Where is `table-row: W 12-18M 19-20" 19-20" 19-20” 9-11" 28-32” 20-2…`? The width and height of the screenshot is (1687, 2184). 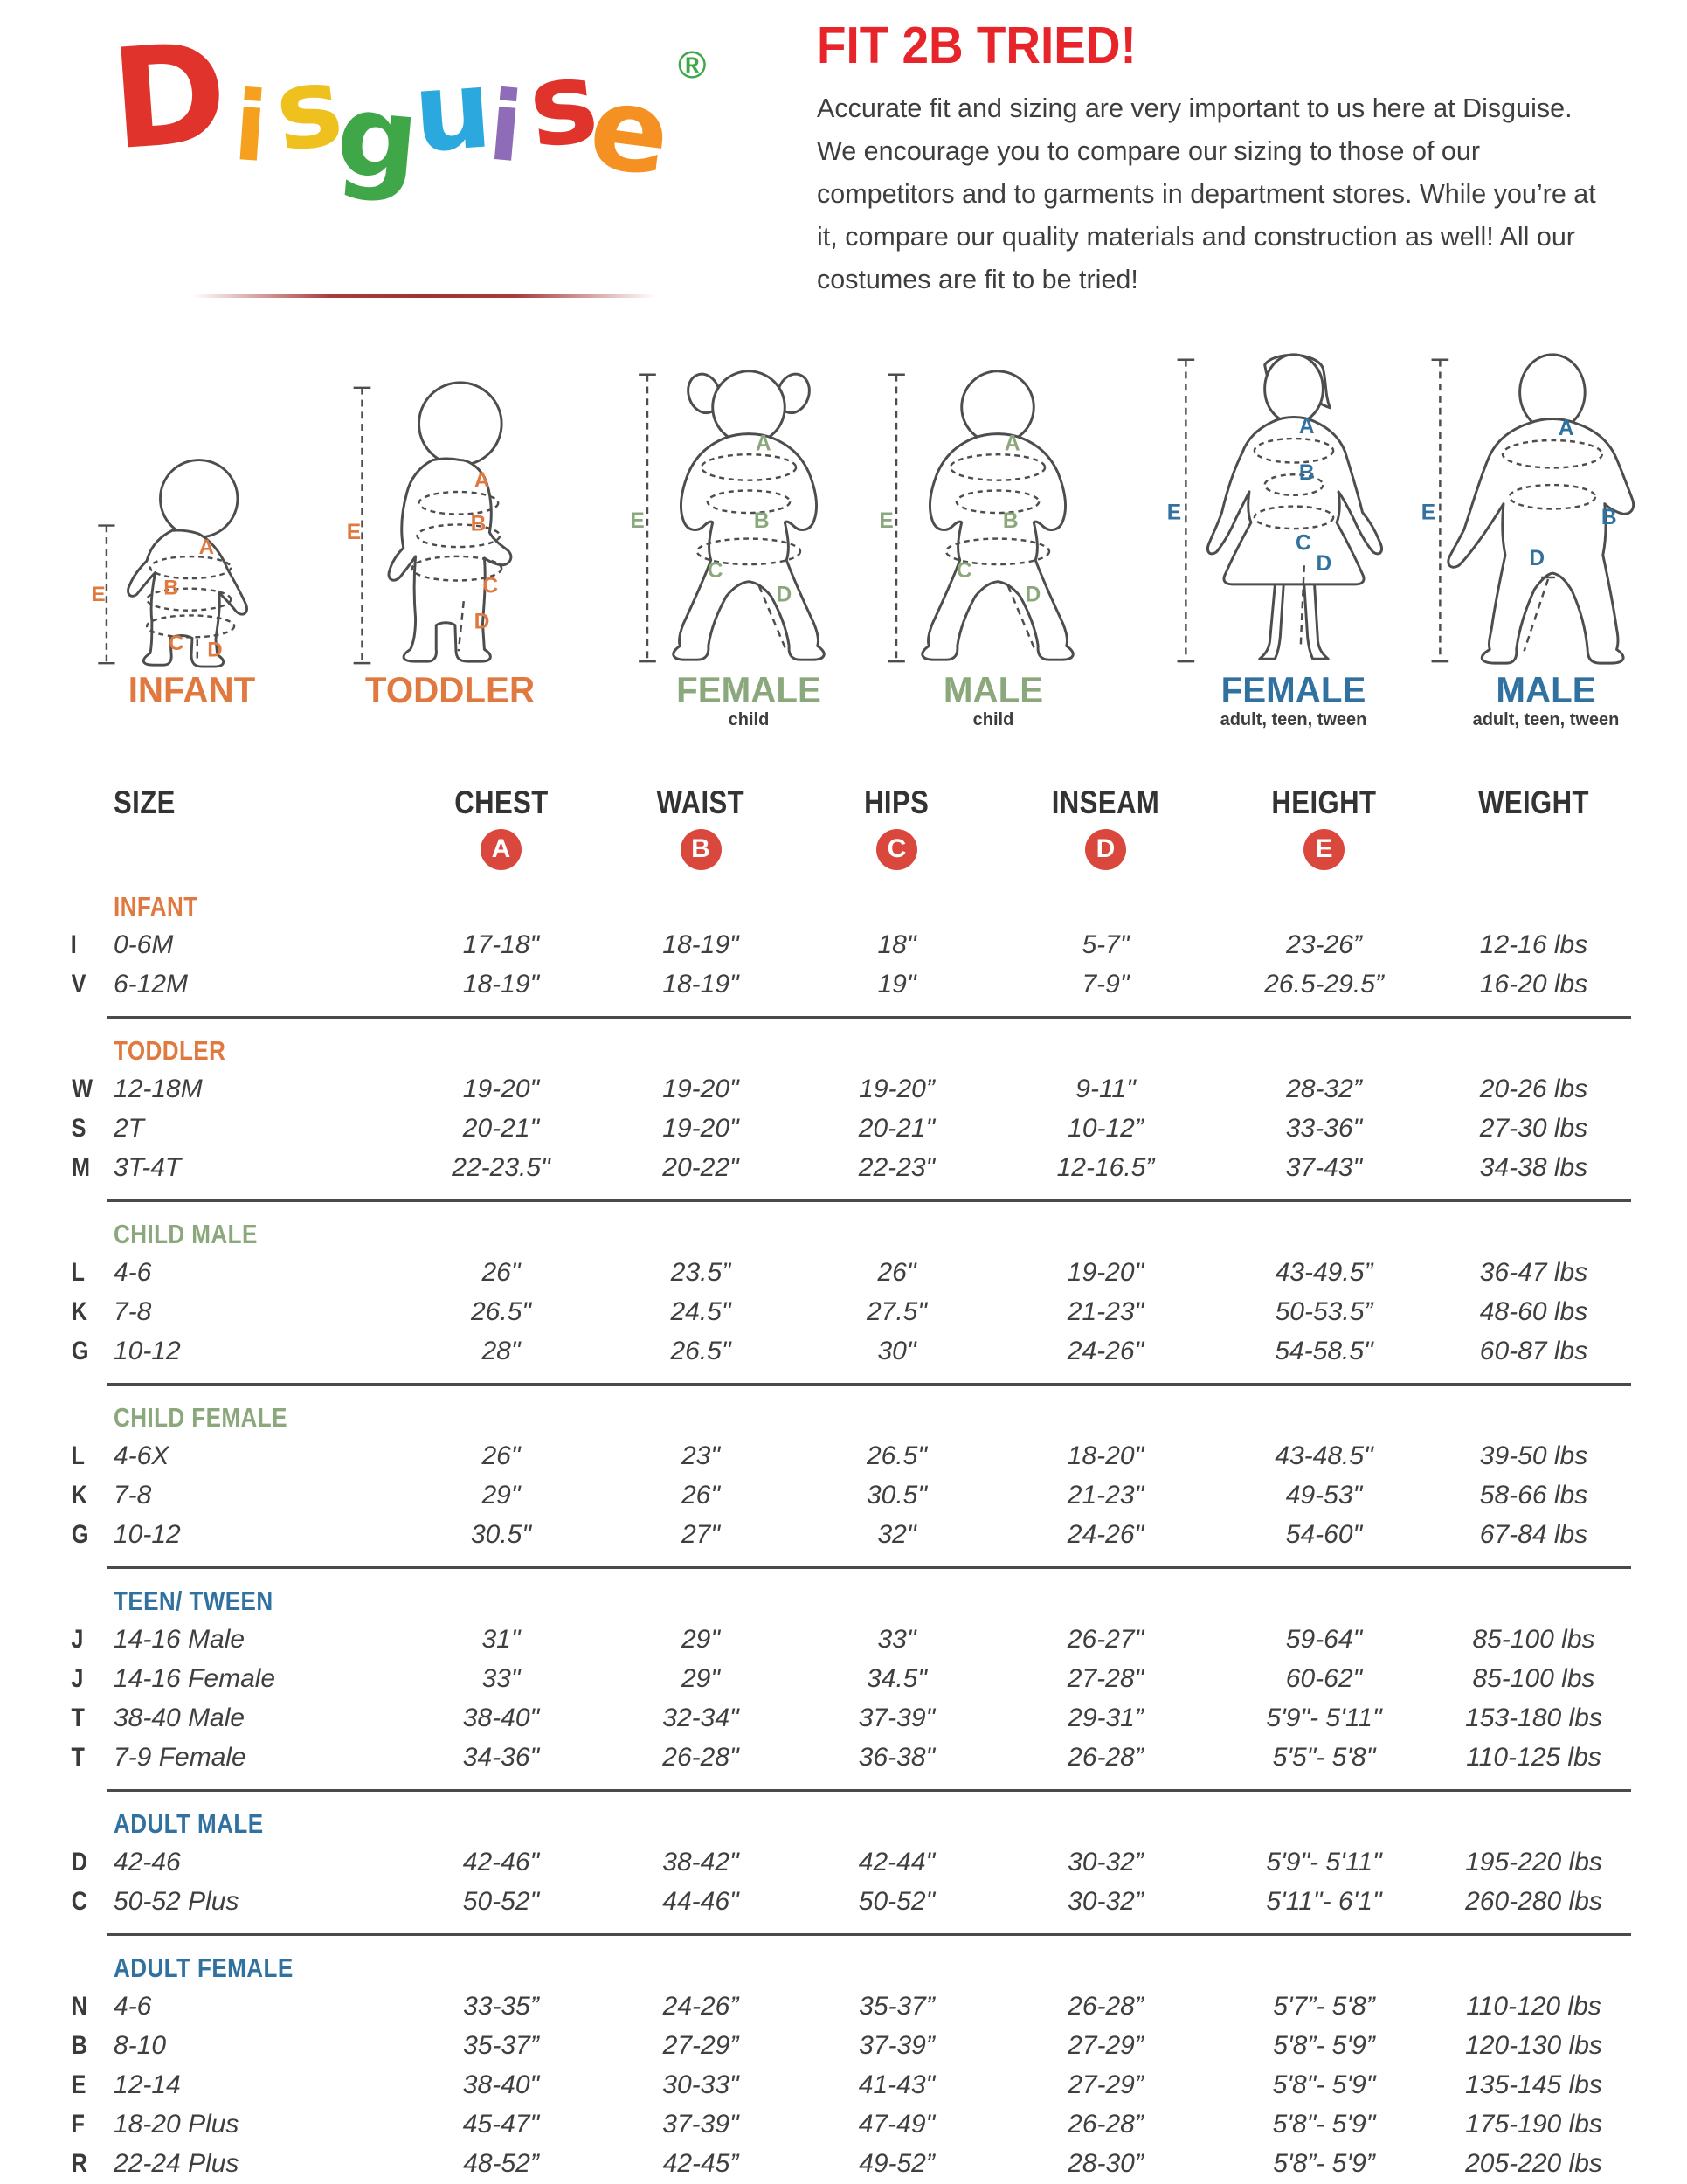
table-row: W 12-18M 19-20" 19-20" 19-20” 9-11" 28-32” 20-2… is located at coordinates (852, 1089).